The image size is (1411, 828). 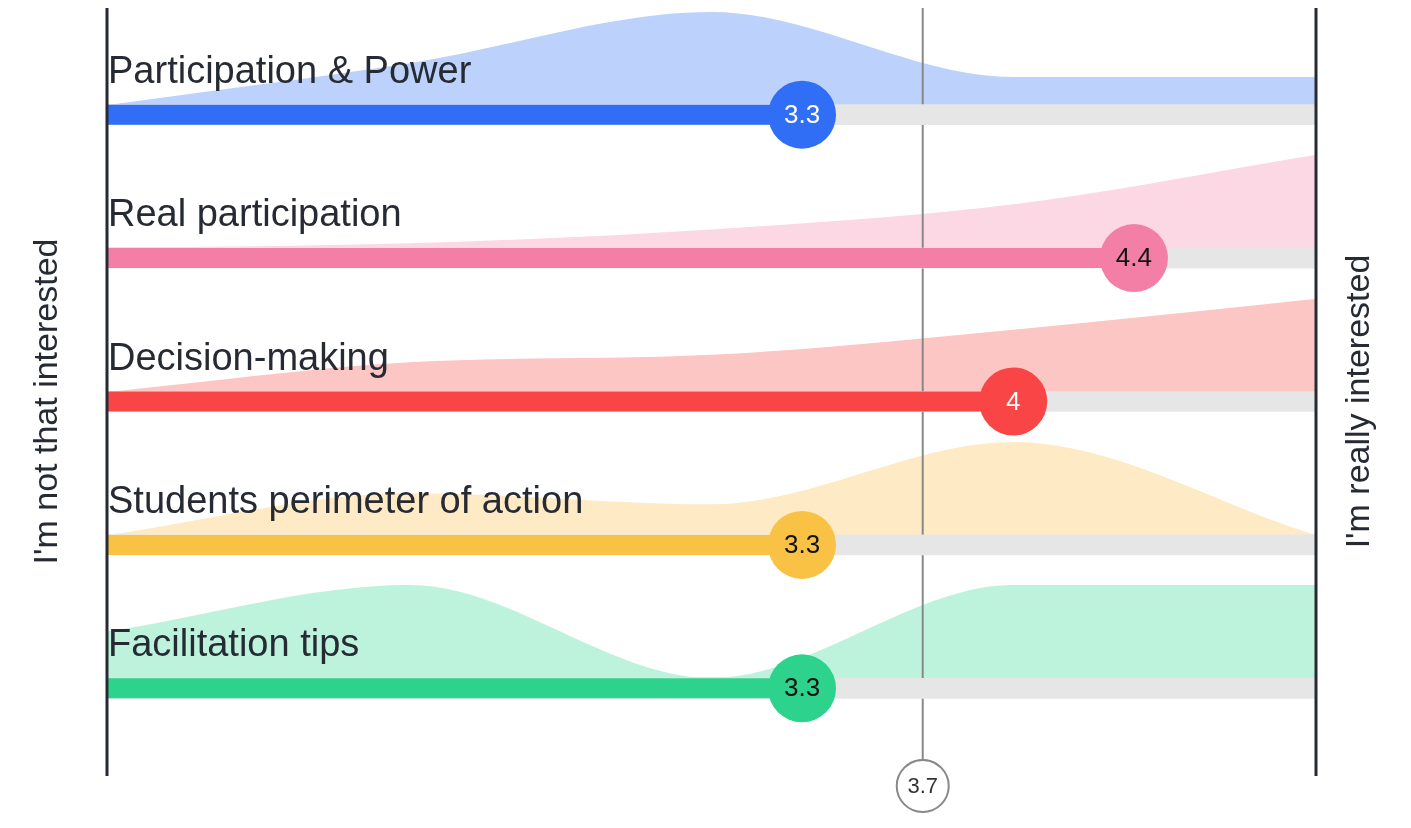 I want to click on data-label: 4.4, so click(x=1134, y=257).